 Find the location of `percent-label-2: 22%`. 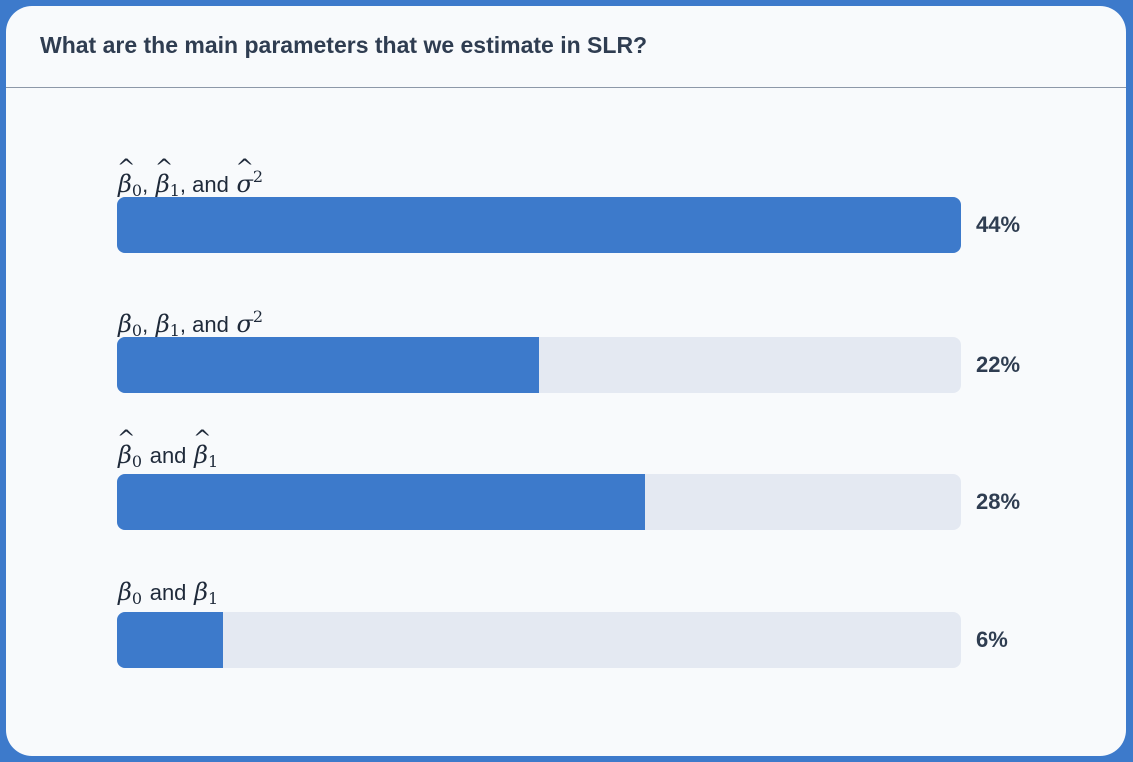

percent-label-2: 22% is located at coordinates (998, 364).